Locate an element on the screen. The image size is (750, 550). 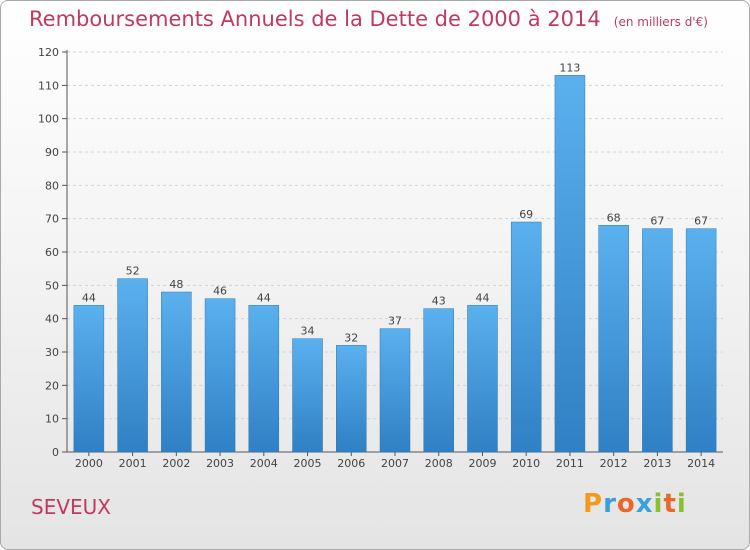
x-tick-label: 2005 is located at coordinates (308, 463).